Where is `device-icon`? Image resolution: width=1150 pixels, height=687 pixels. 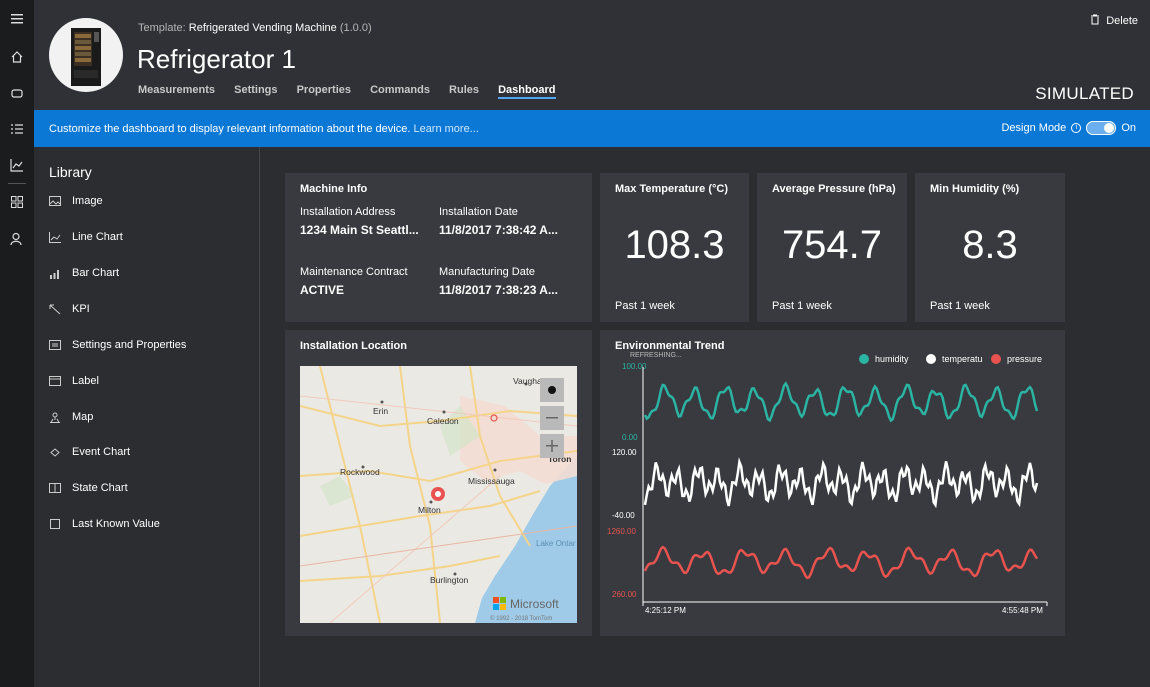 device-icon is located at coordinates (17, 94).